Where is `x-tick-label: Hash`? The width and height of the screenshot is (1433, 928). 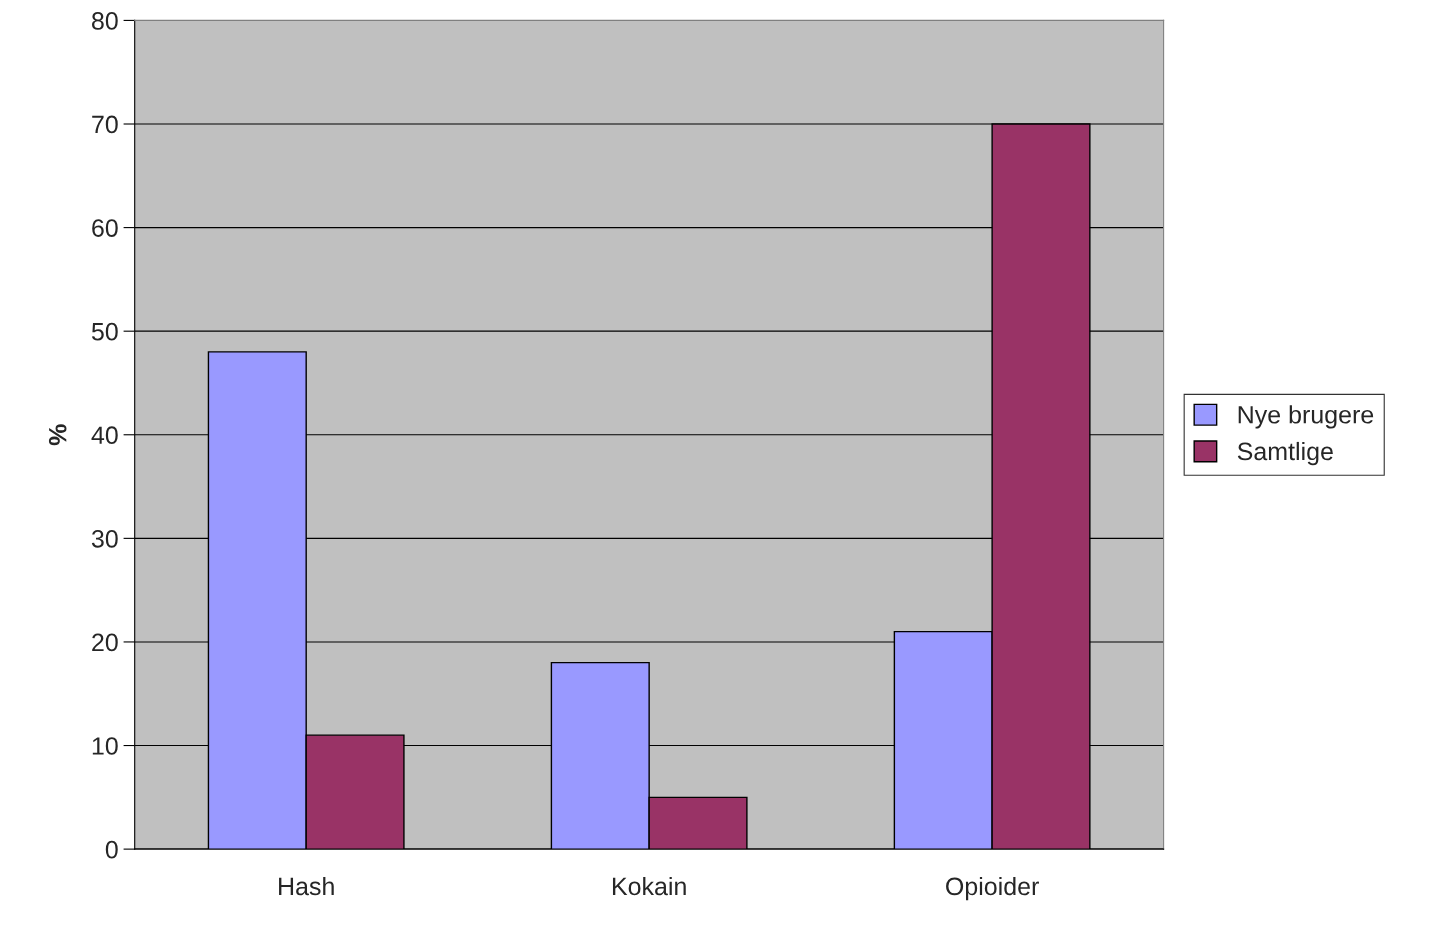 x-tick-label: Hash is located at coordinates (306, 886).